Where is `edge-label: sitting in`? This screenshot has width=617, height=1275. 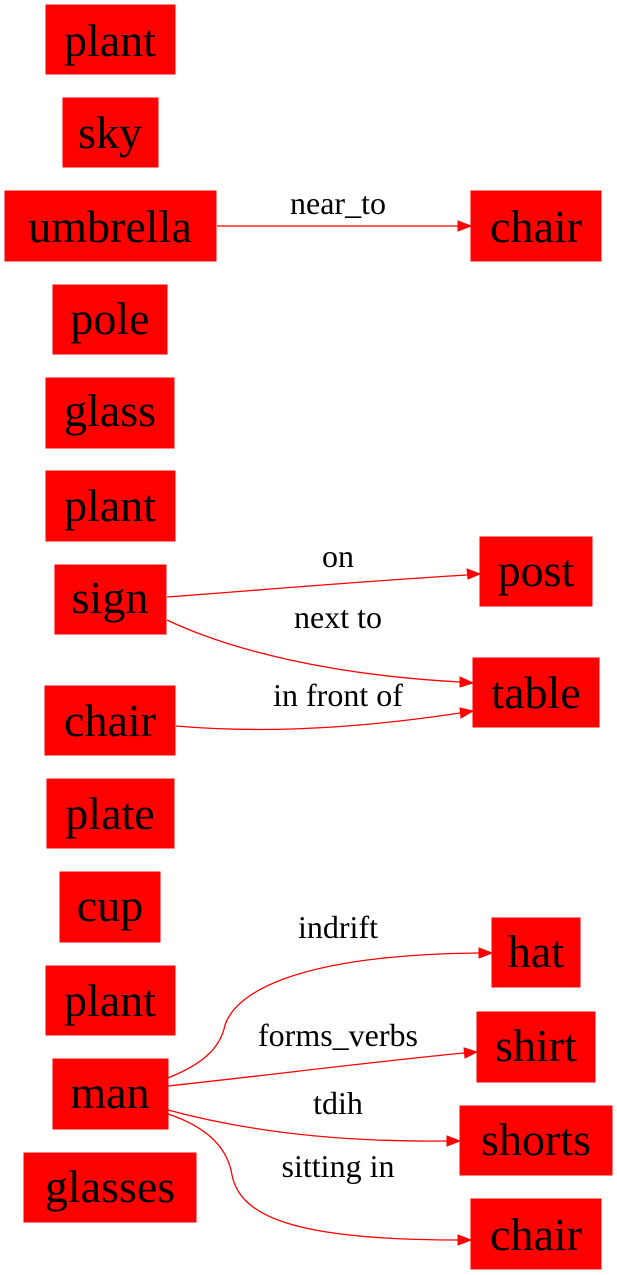 edge-label: sitting in is located at coordinates (338, 1166).